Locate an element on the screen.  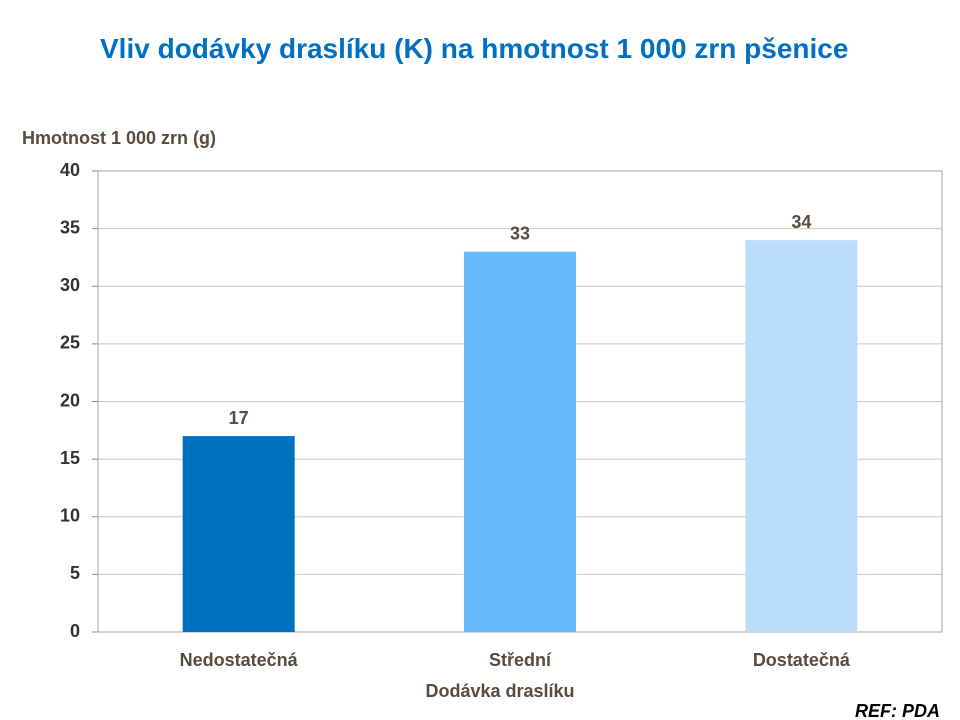
x-tick-label: Nedostatečná is located at coordinates (239, 660).